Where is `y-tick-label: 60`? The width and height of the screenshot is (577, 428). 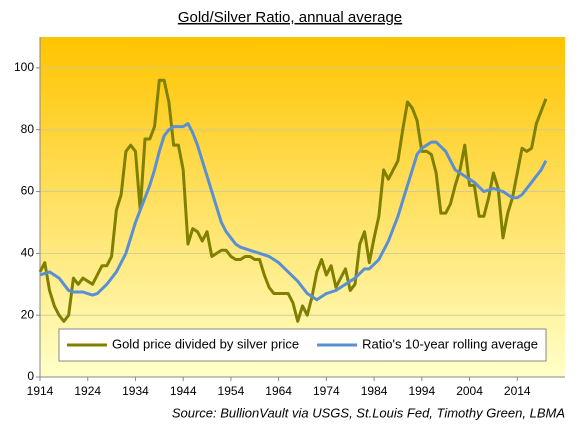 y-tick-label: 60 is located at coordinates (28, 191).